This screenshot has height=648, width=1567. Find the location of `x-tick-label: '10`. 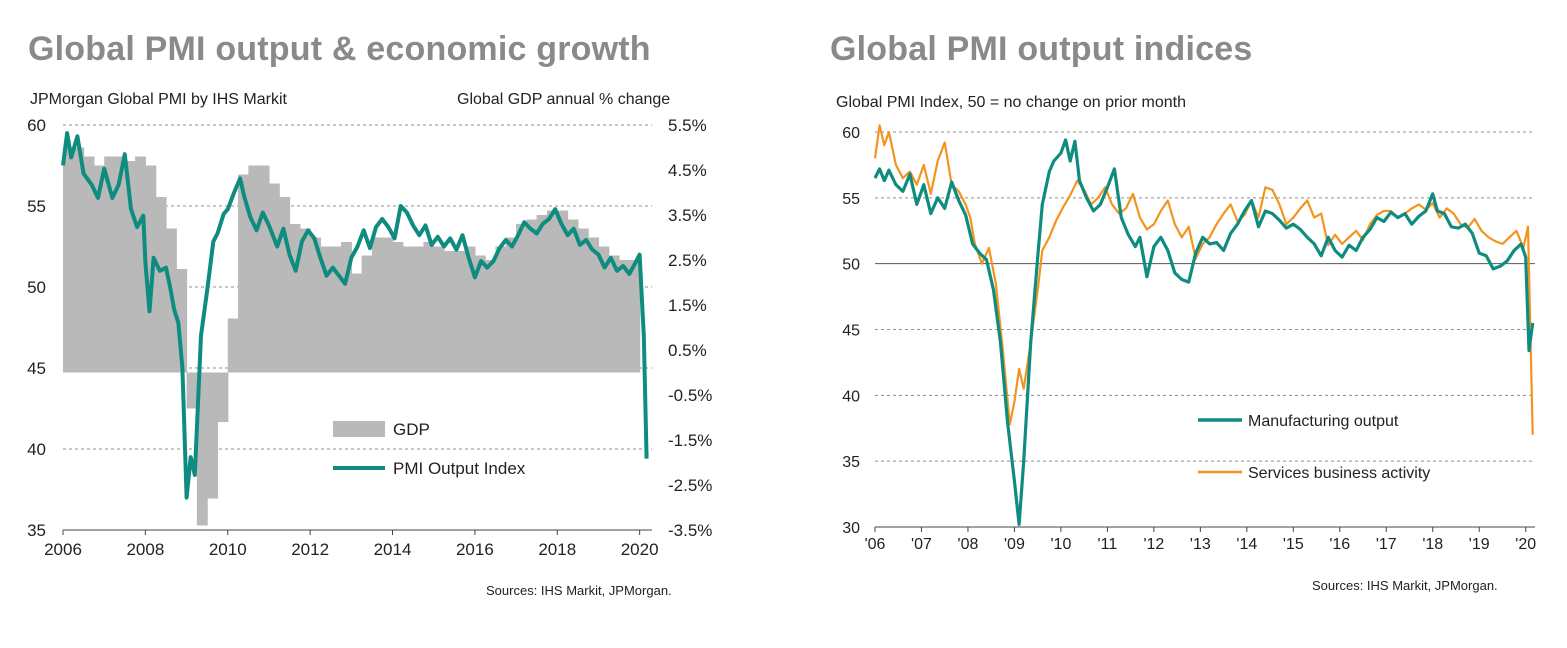

x-tick-label: '10 is located at coordinates (1060, 544).